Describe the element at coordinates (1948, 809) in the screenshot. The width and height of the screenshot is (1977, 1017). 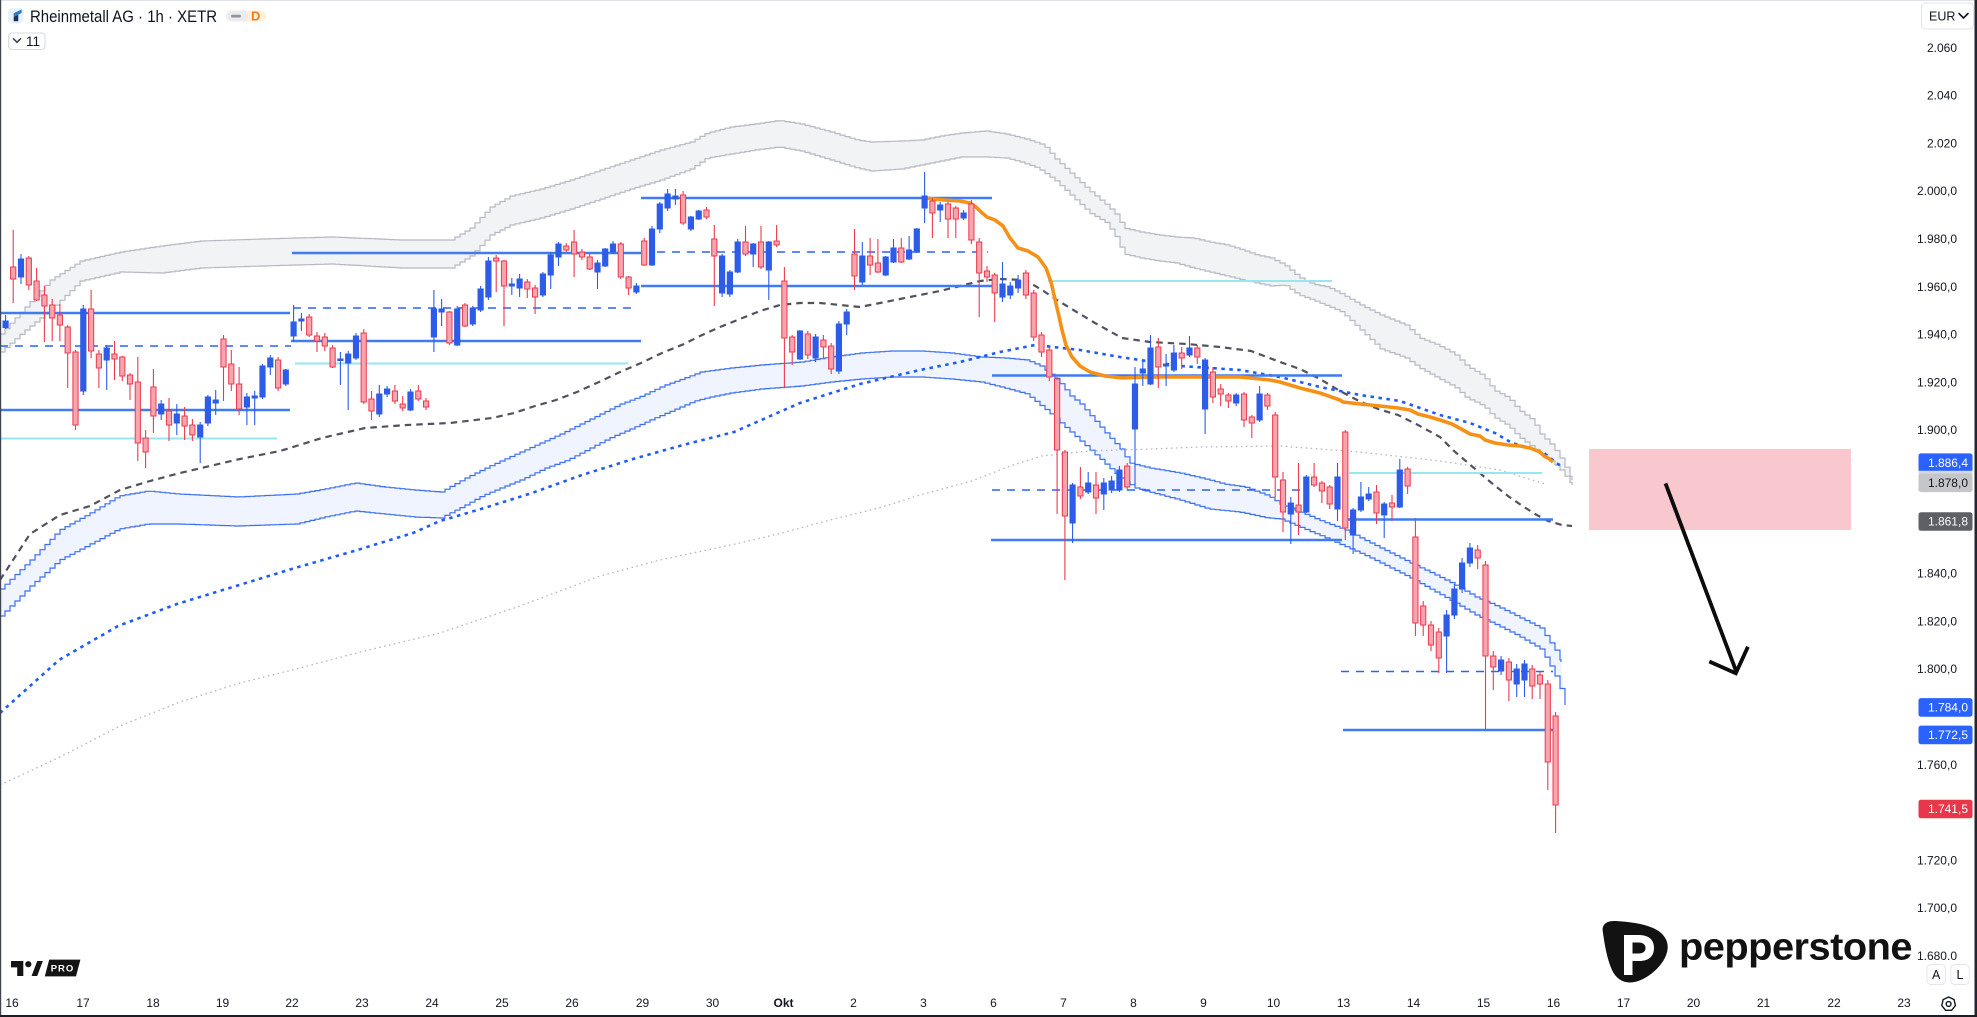
I see `svg-text: 1.741,5` at that location.